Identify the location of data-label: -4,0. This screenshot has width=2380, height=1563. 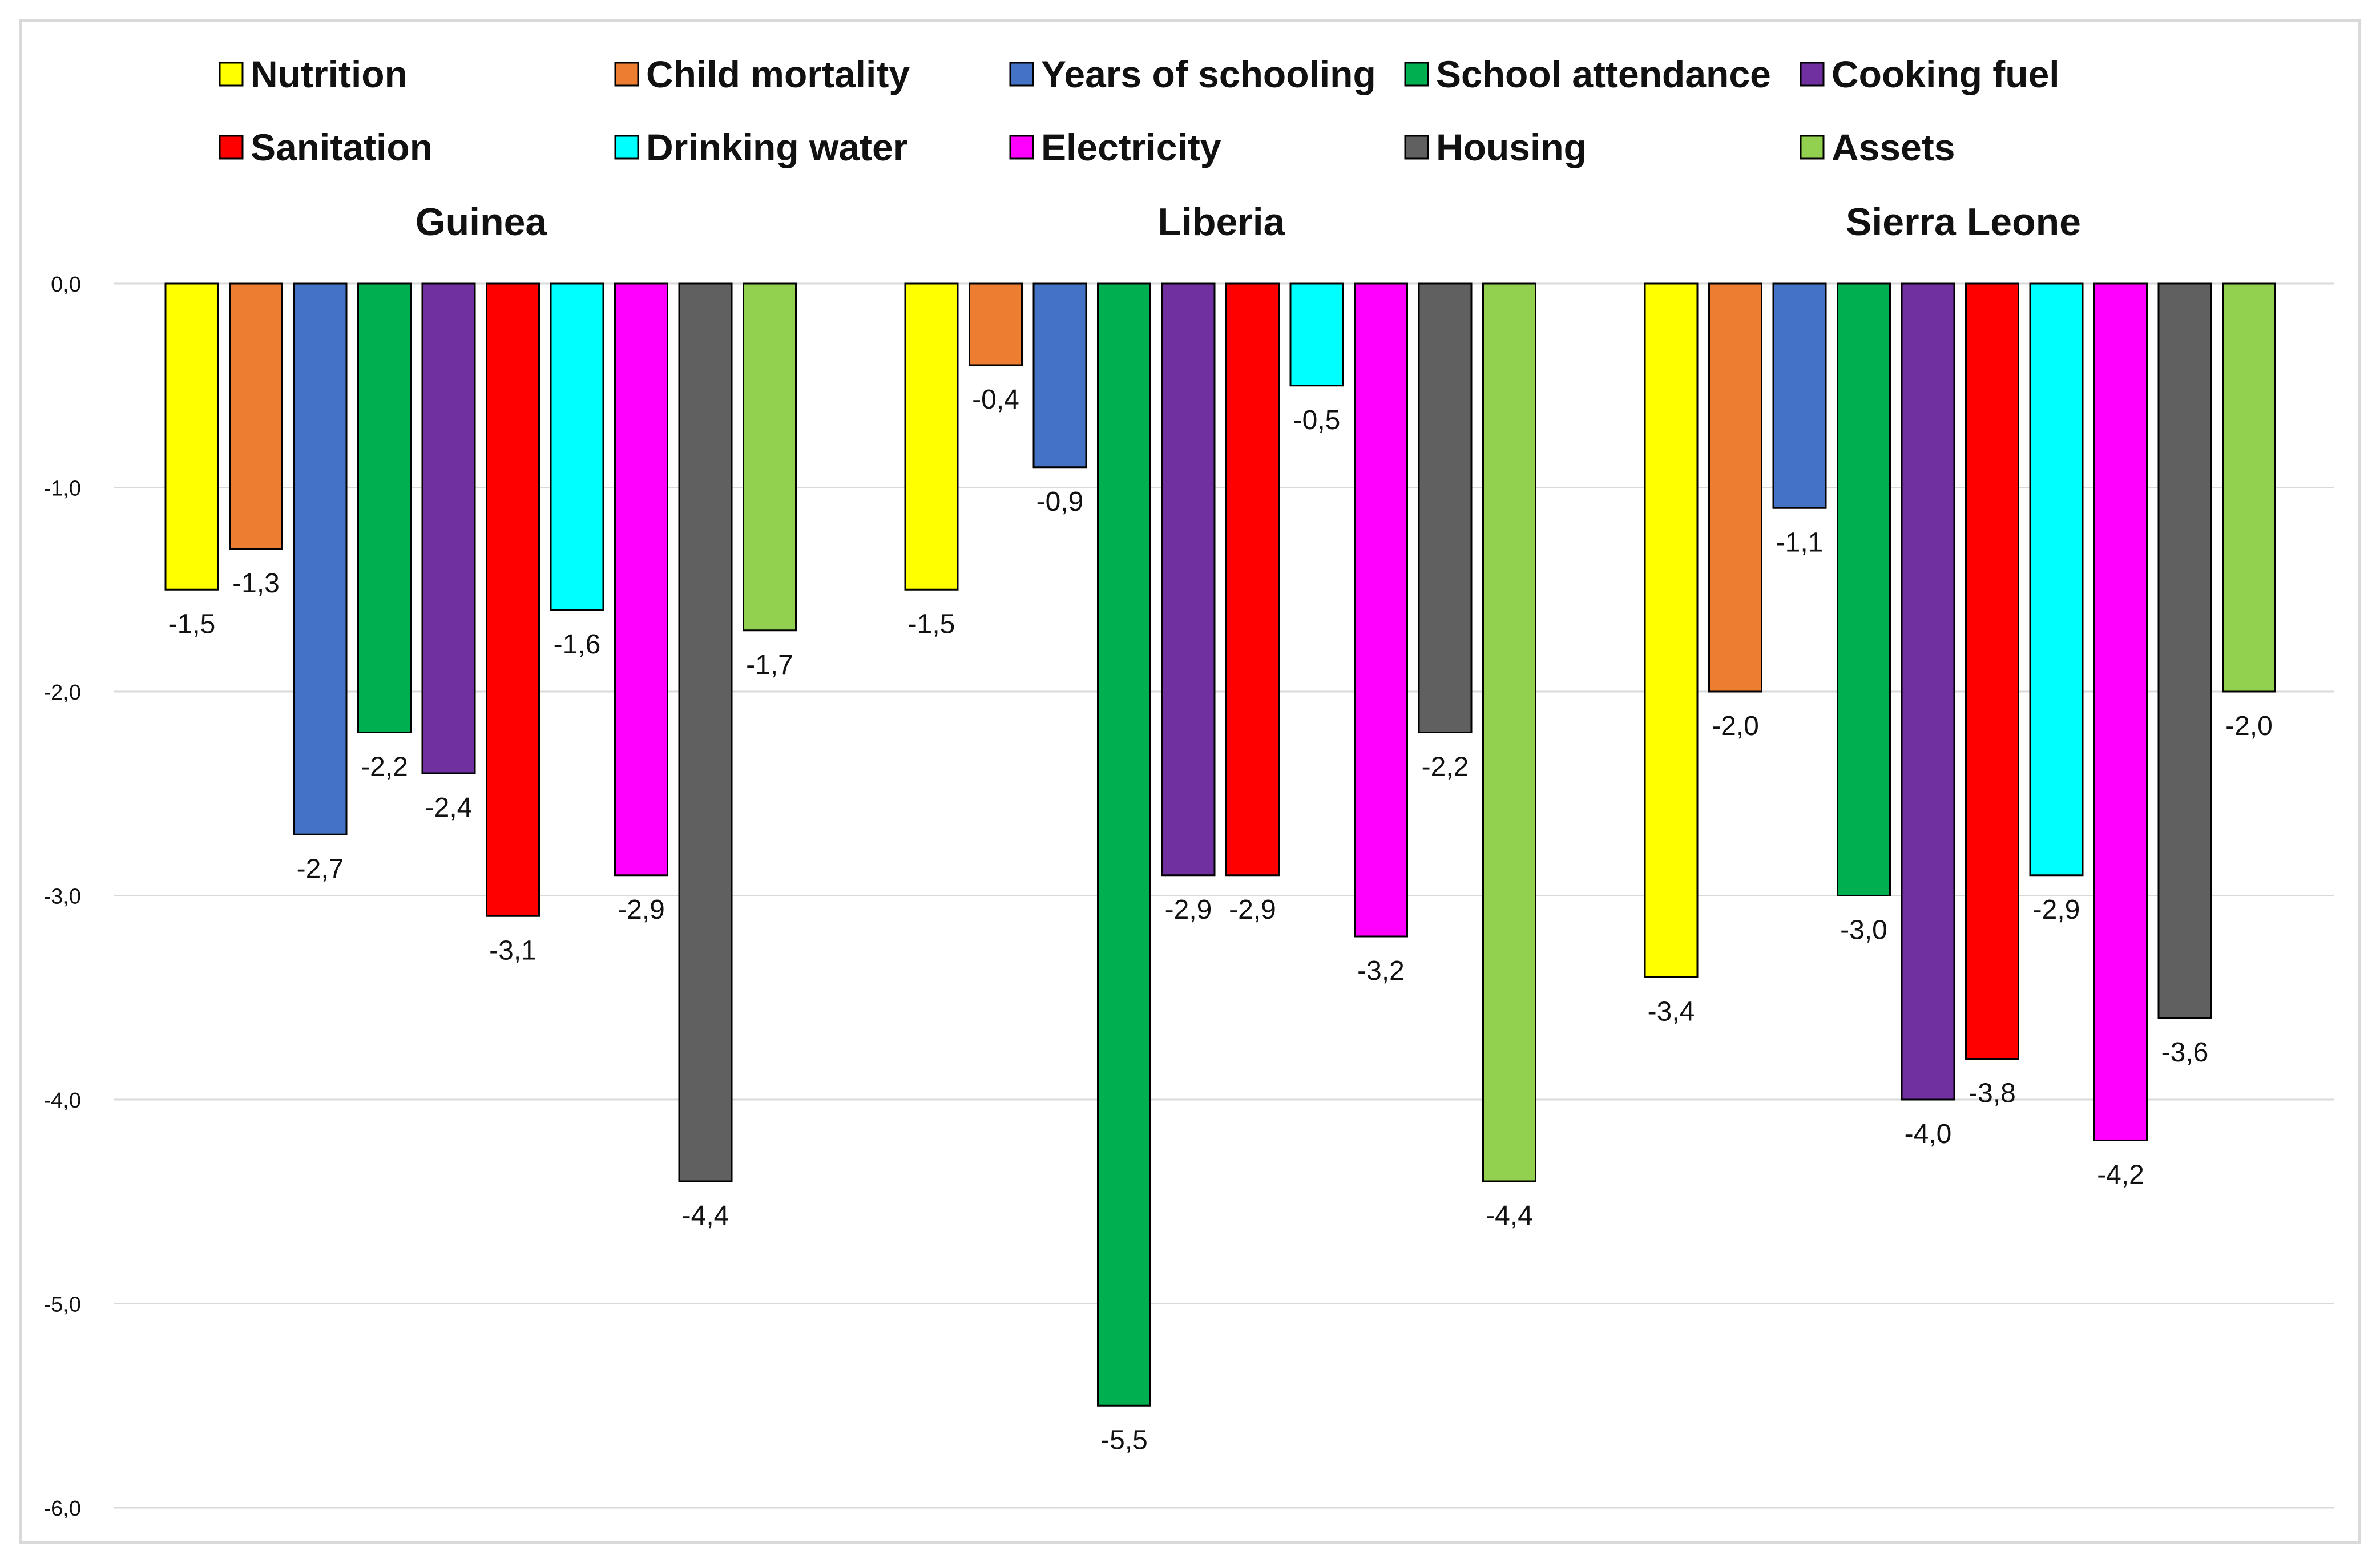
(1928, 1134).